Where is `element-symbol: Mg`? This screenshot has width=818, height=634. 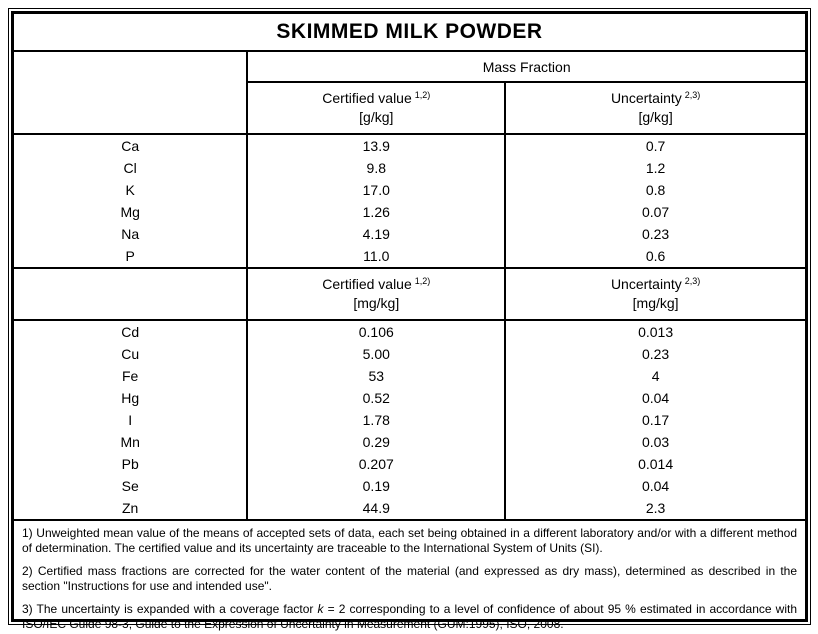 element-symbol: Mg is located at coordinates (130, 212).